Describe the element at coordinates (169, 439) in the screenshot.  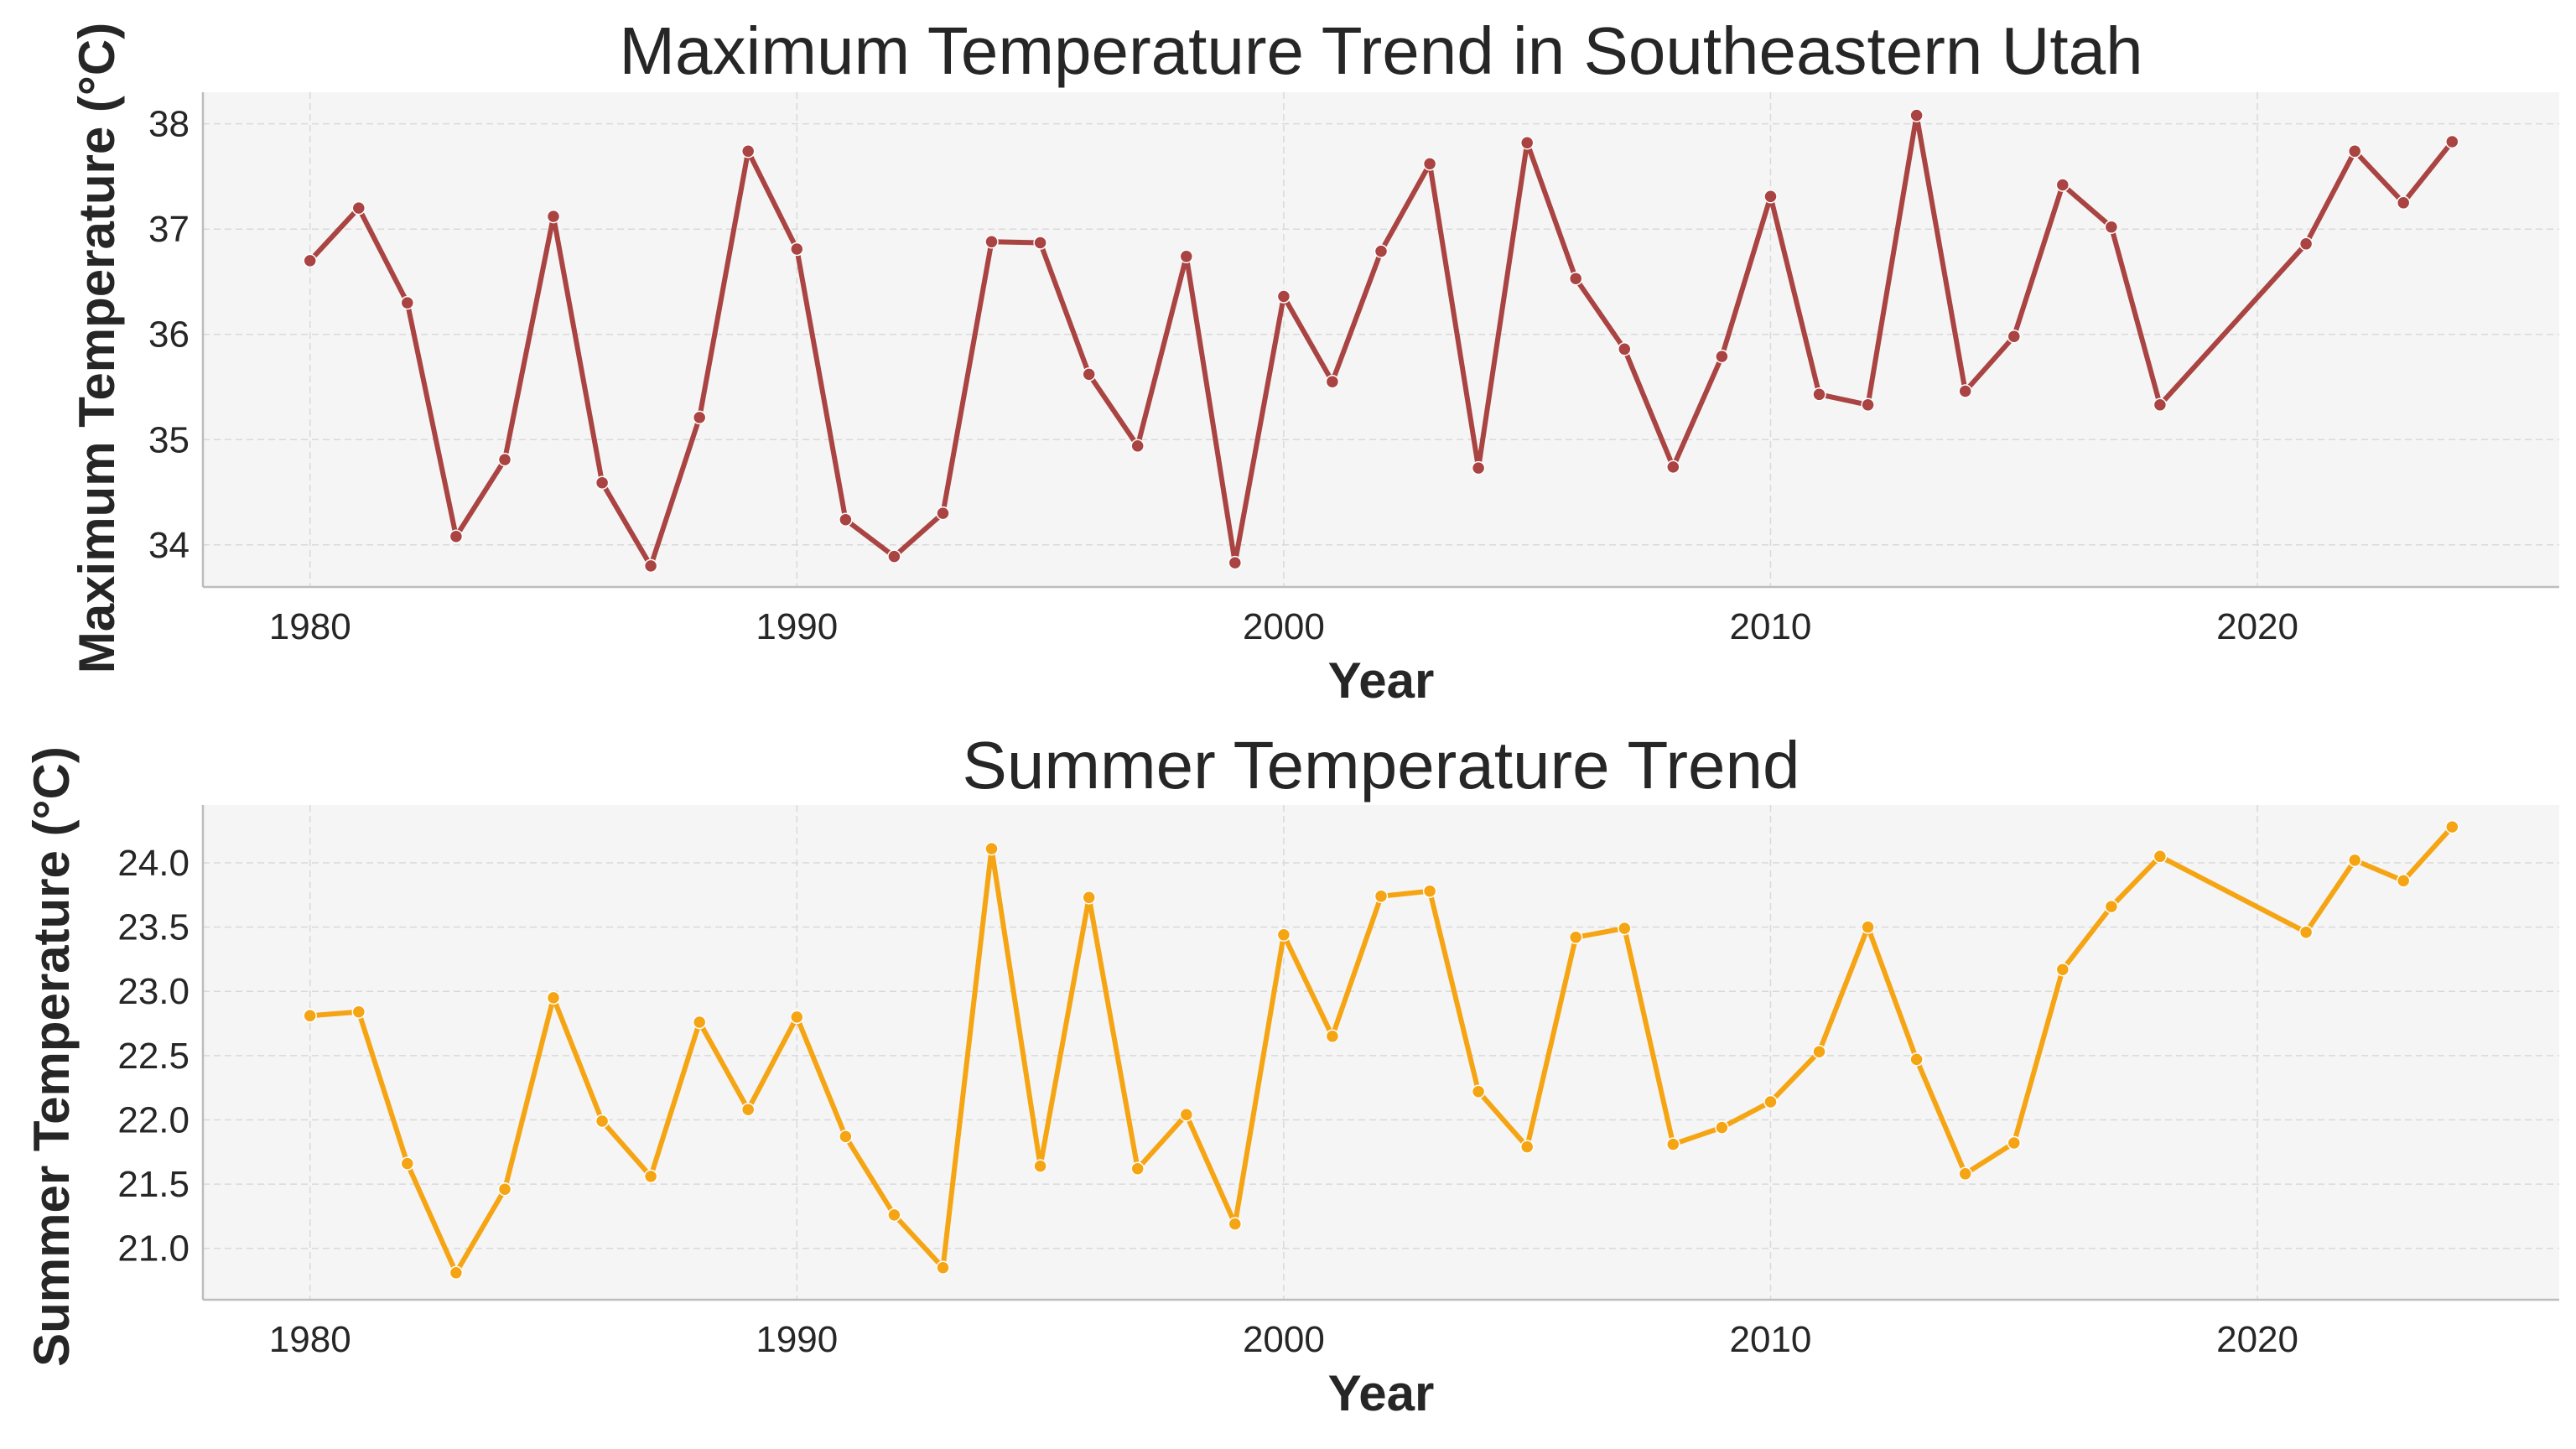
I see `y-tick-label: 35` at that location.